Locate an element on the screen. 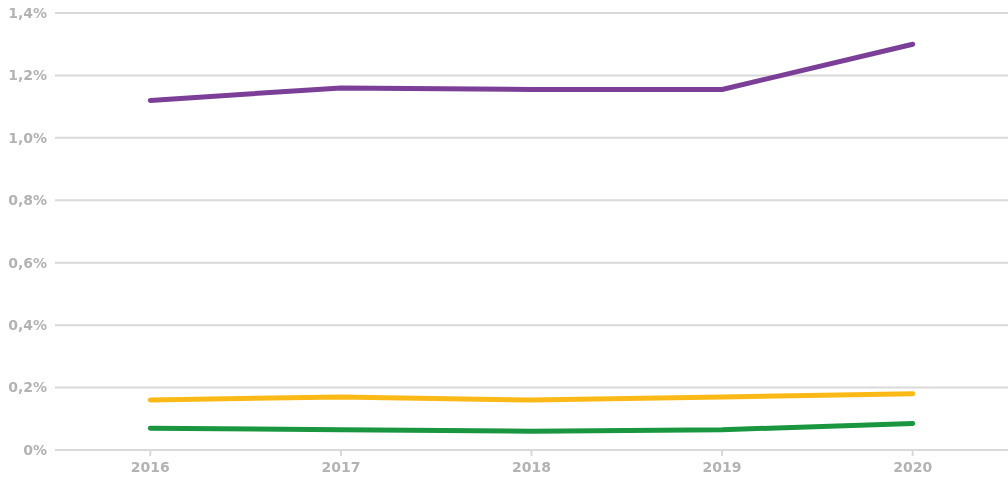 This screenshot has width=1008, height=480. x-tick-label: 2019 is located at coordinates (722, 467).